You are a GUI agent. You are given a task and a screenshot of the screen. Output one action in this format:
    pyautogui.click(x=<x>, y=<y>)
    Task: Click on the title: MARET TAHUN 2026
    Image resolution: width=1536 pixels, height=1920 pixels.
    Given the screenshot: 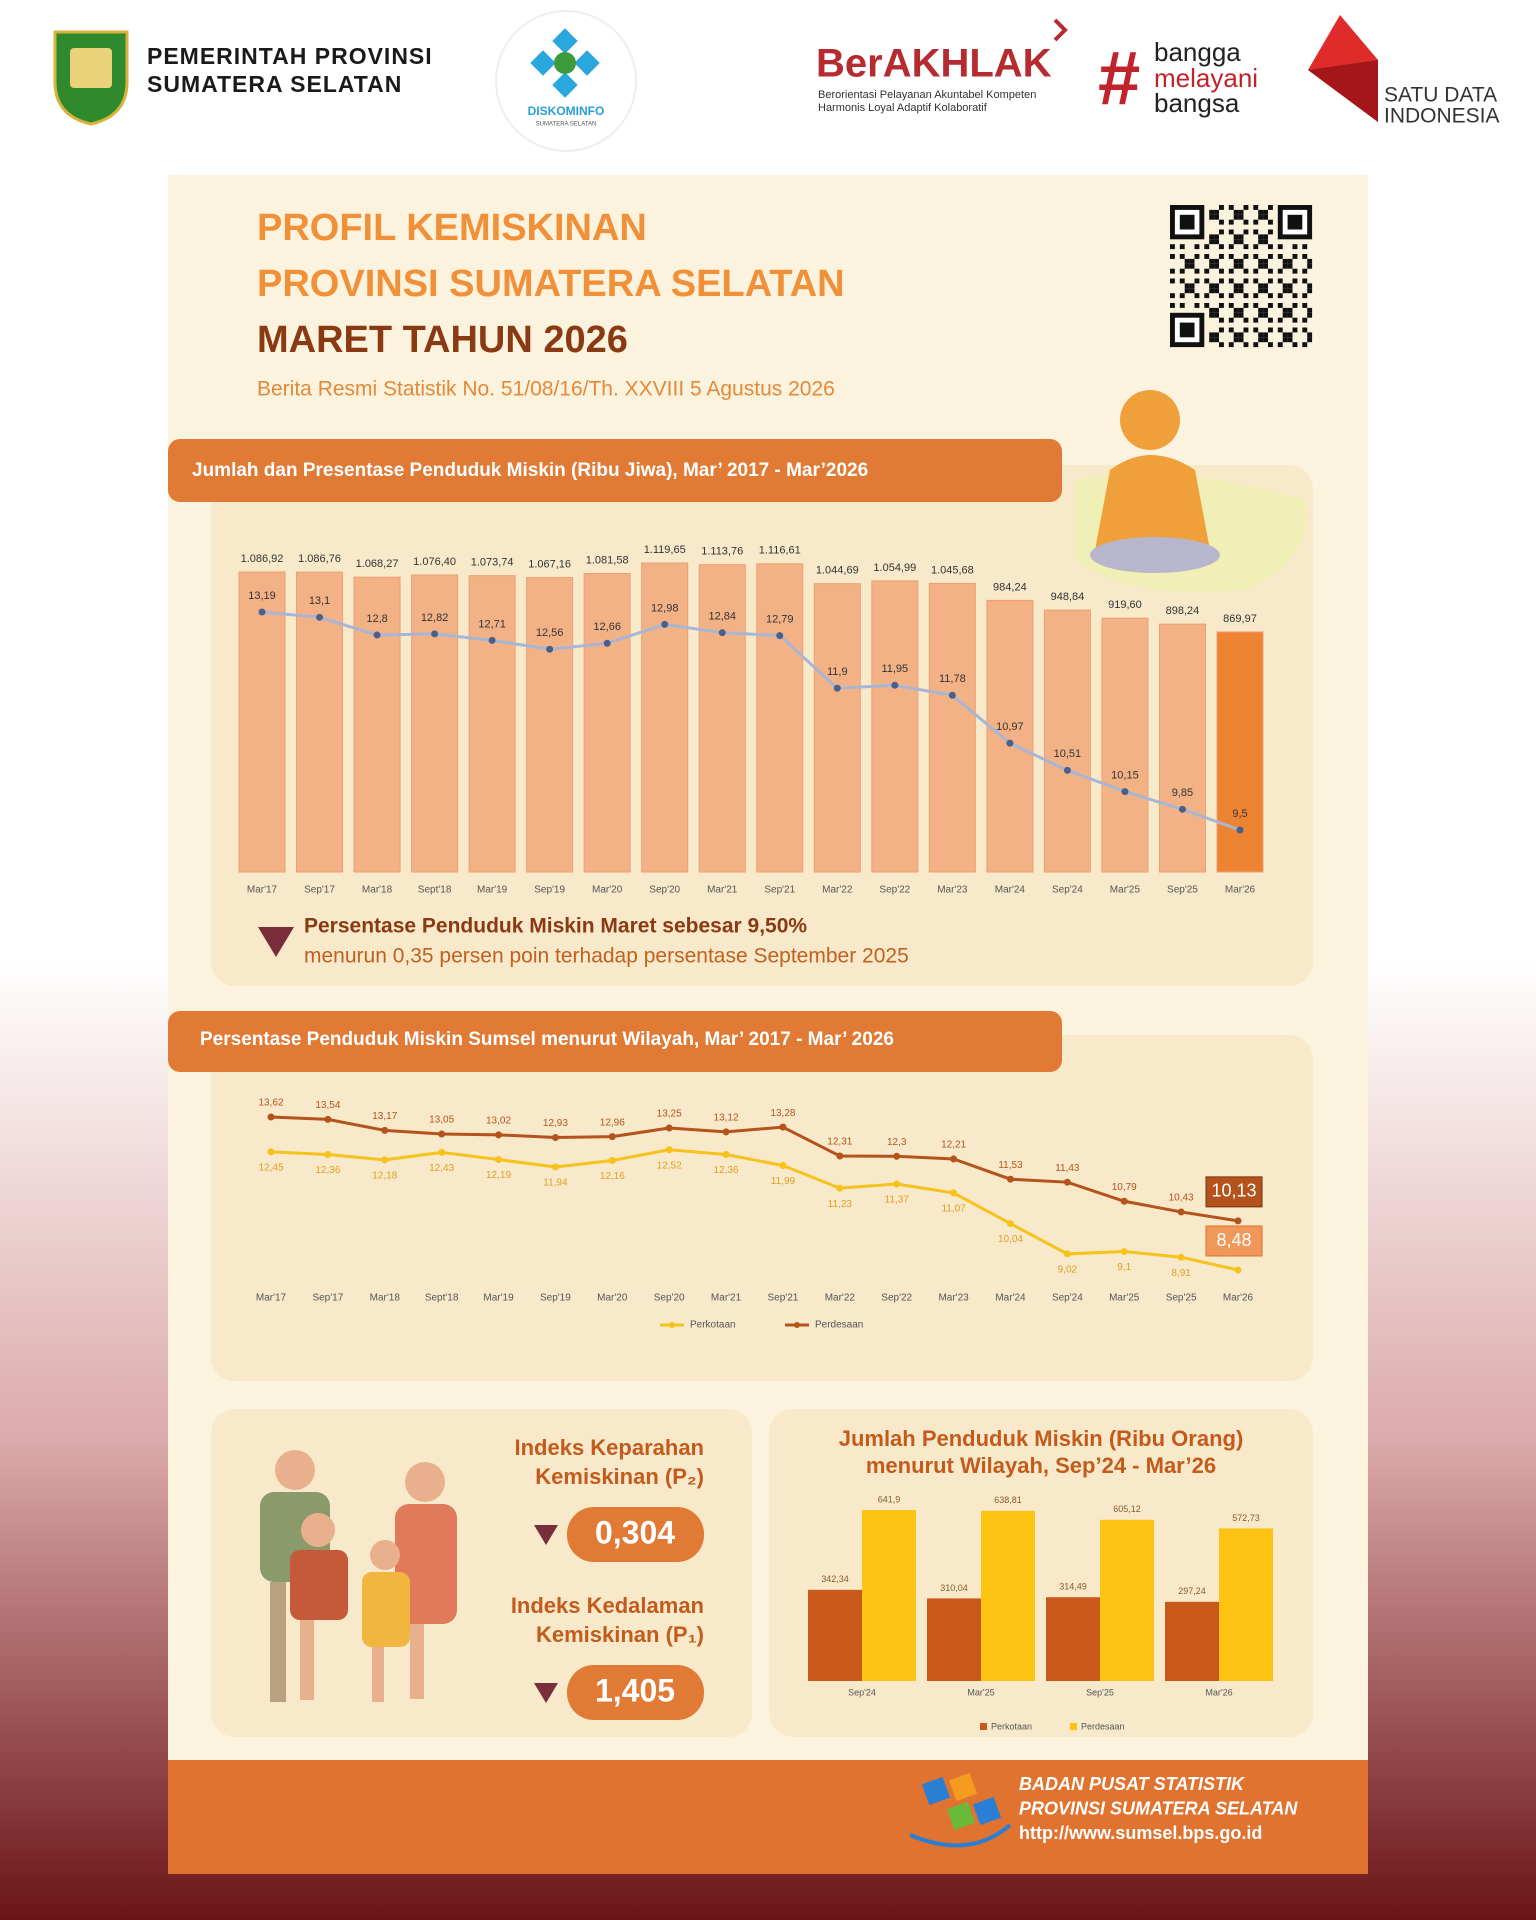 What is the action you would take?
    pyautogui.click(x=442, y=340)
    